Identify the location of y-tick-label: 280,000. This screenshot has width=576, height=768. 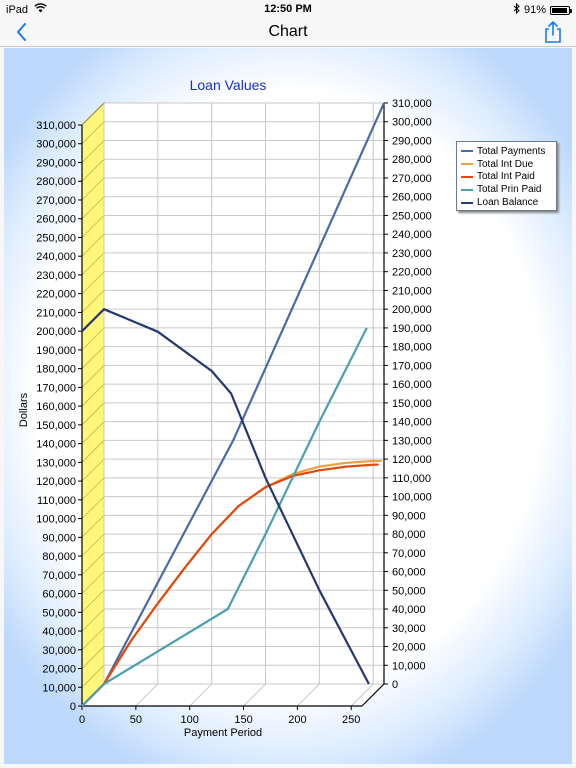
(56, 182).